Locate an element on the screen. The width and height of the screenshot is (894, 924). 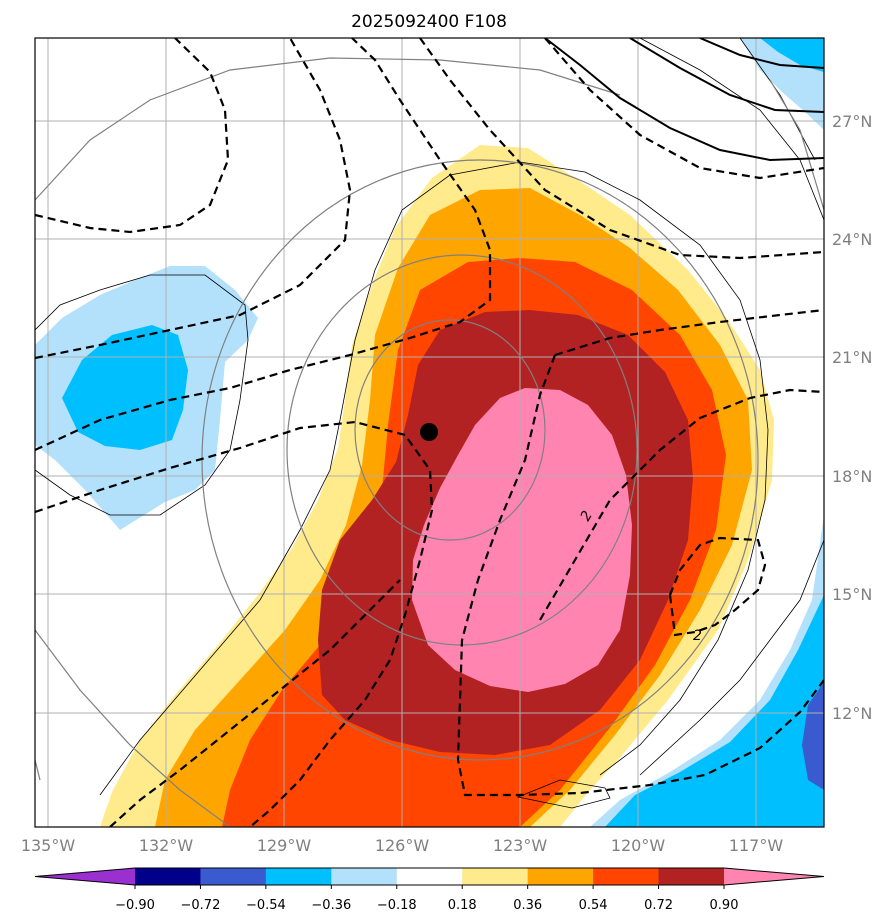
colorbar-tick-label: 0.36 is located at coordinates (527, 905).